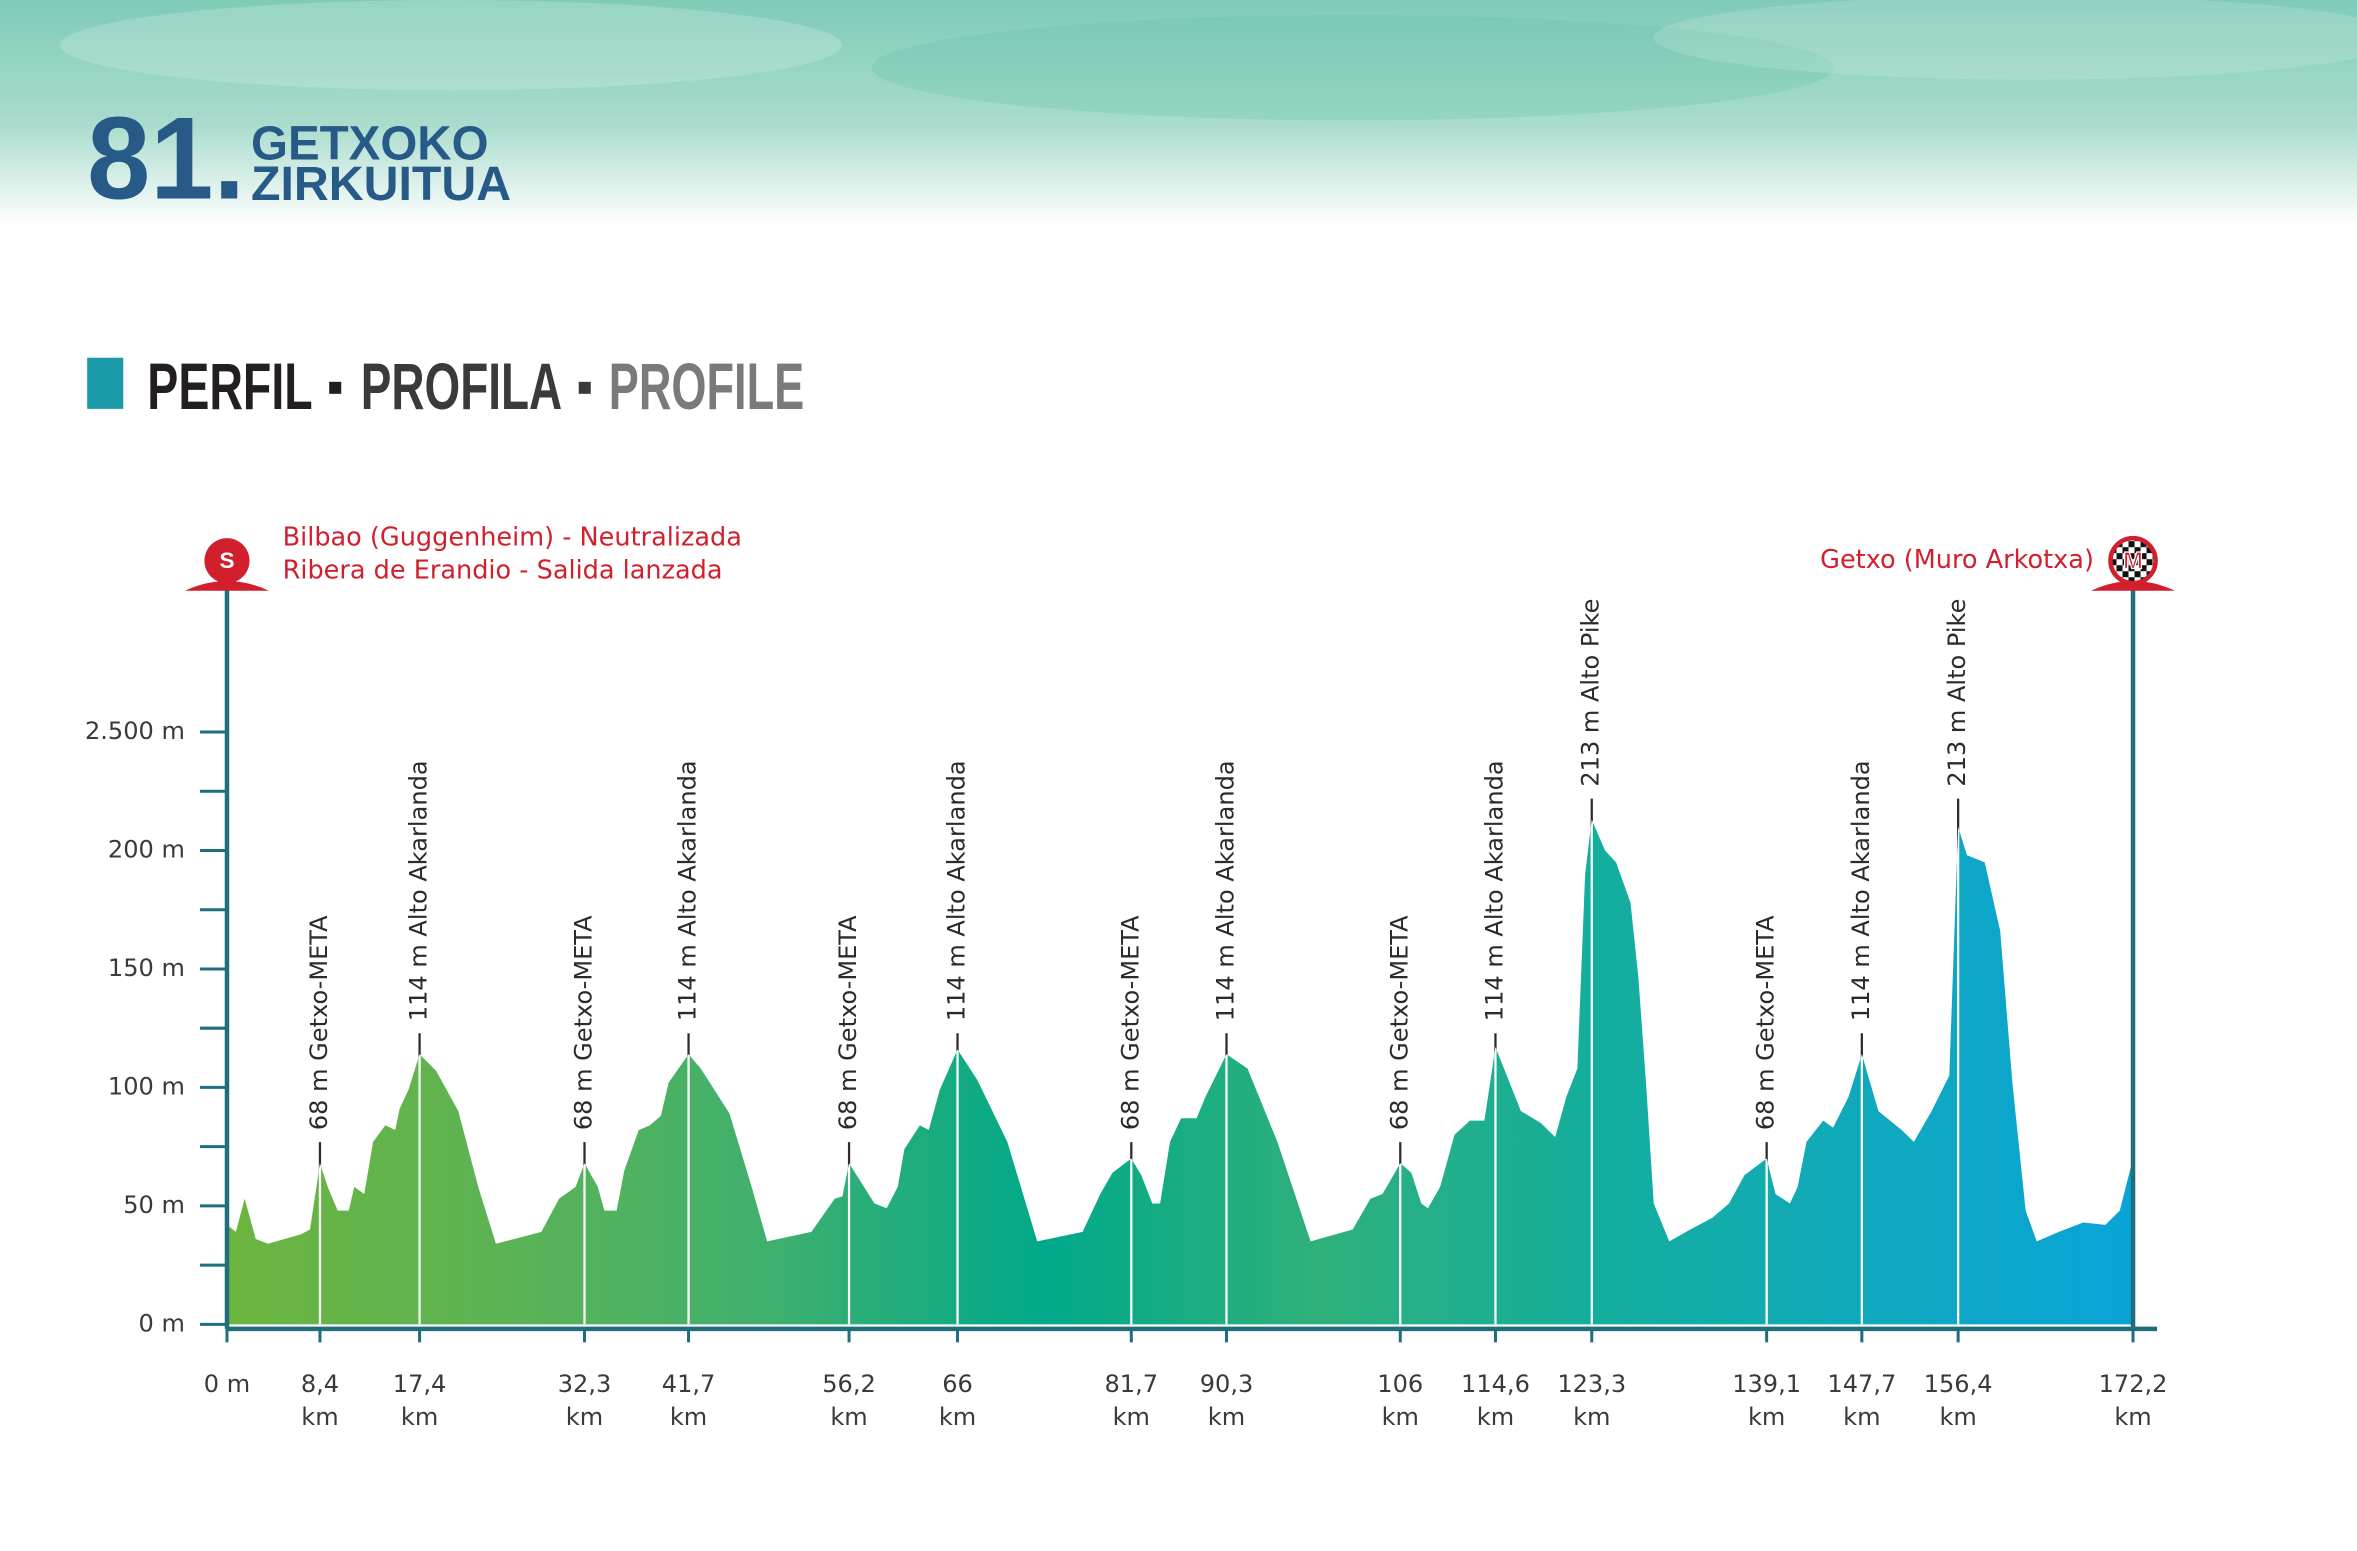  I want to click on x-tick-label: 8,4, so click(320, 1384).